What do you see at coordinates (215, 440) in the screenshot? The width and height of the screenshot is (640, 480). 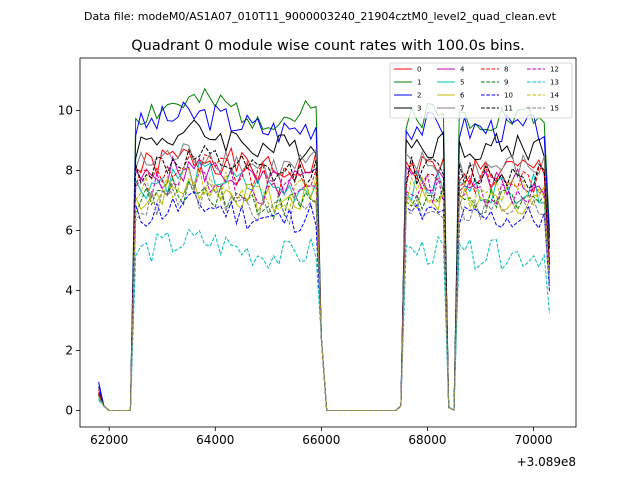 I see `x-tick-label: 64000` at bounding box center [215, 440].